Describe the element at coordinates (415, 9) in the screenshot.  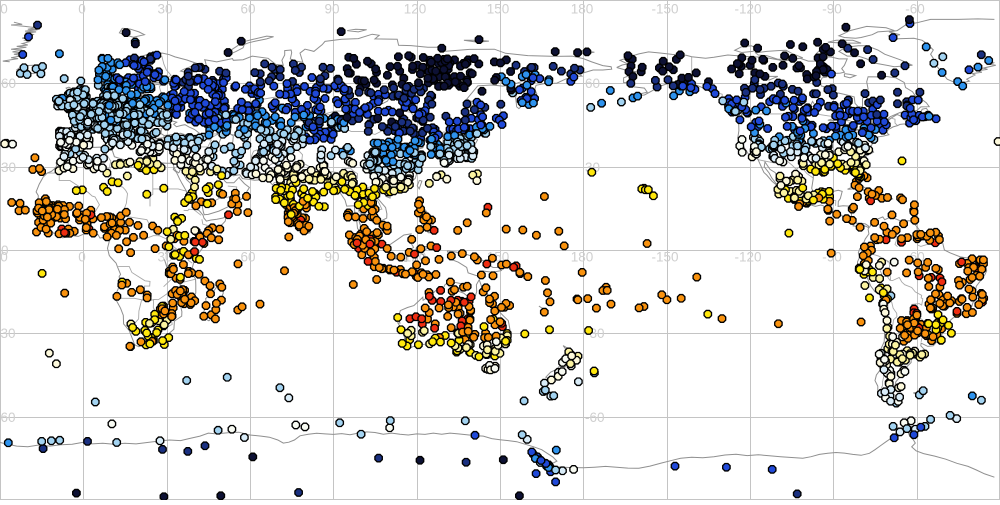
I see `svg-text: 120` at that location.